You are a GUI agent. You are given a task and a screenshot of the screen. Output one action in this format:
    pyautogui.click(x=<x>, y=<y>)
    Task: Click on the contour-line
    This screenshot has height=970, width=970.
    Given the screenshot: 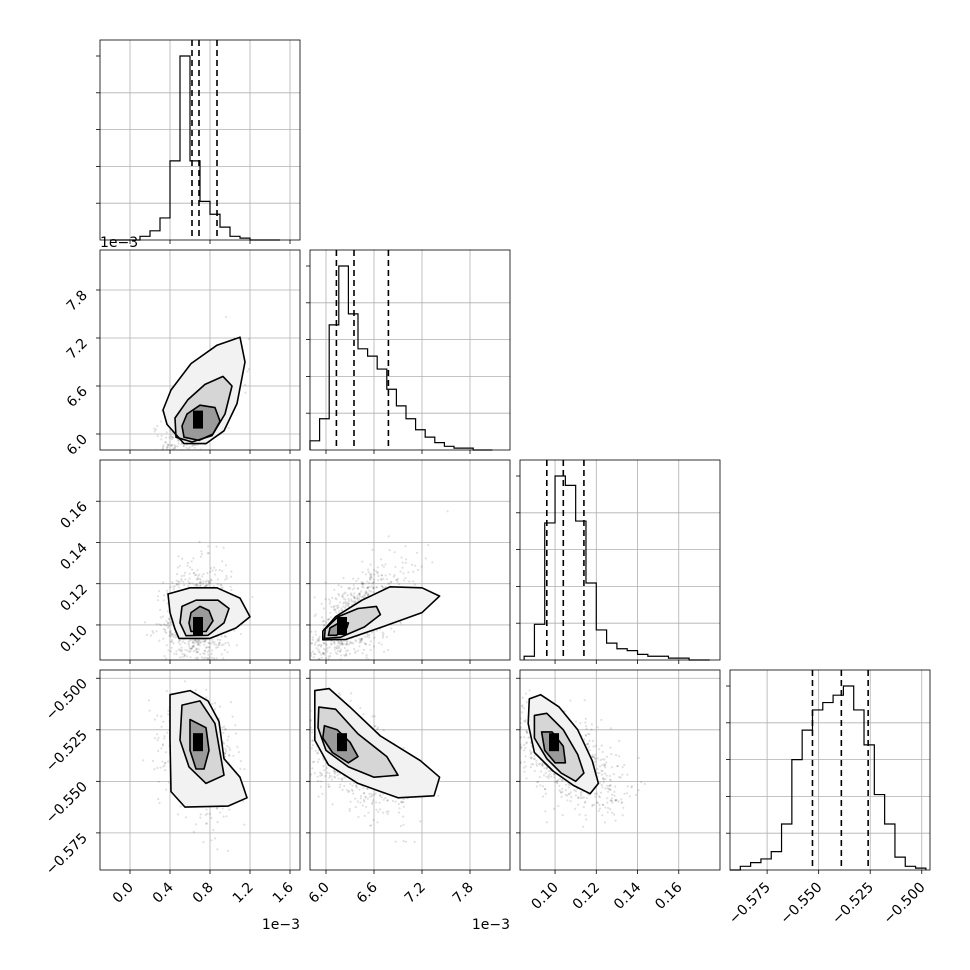 What is the action you would take?
    pyautogui.click(x=204, y=390)
    